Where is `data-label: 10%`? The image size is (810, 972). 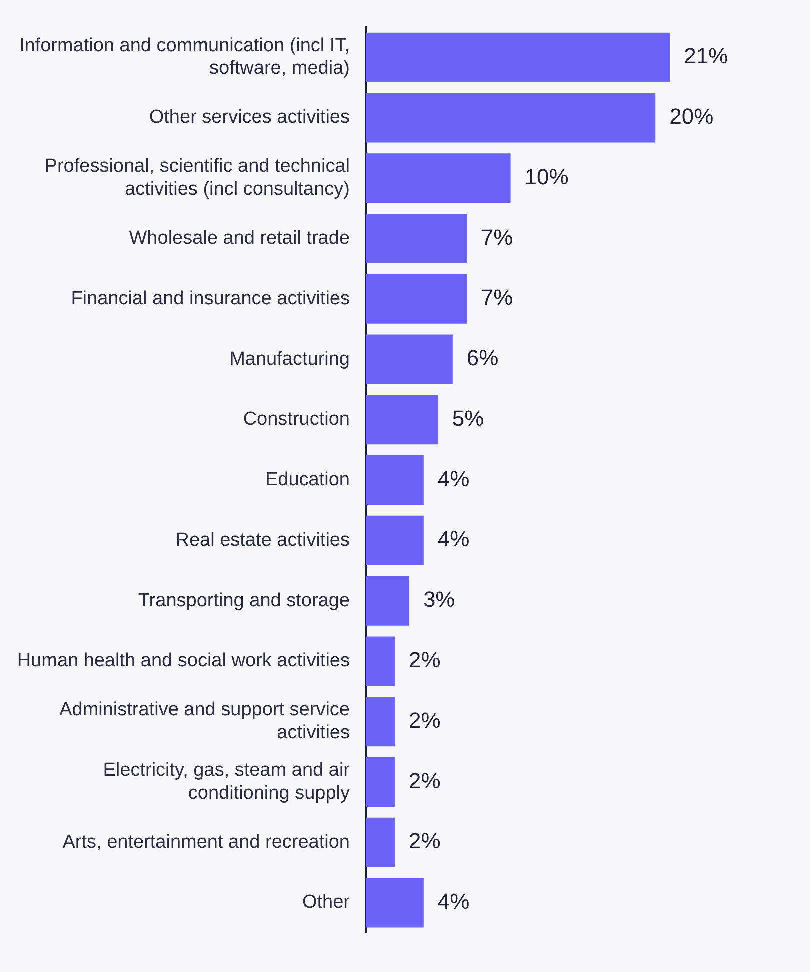 data-label: 10% is located at coordinates (546, 177).